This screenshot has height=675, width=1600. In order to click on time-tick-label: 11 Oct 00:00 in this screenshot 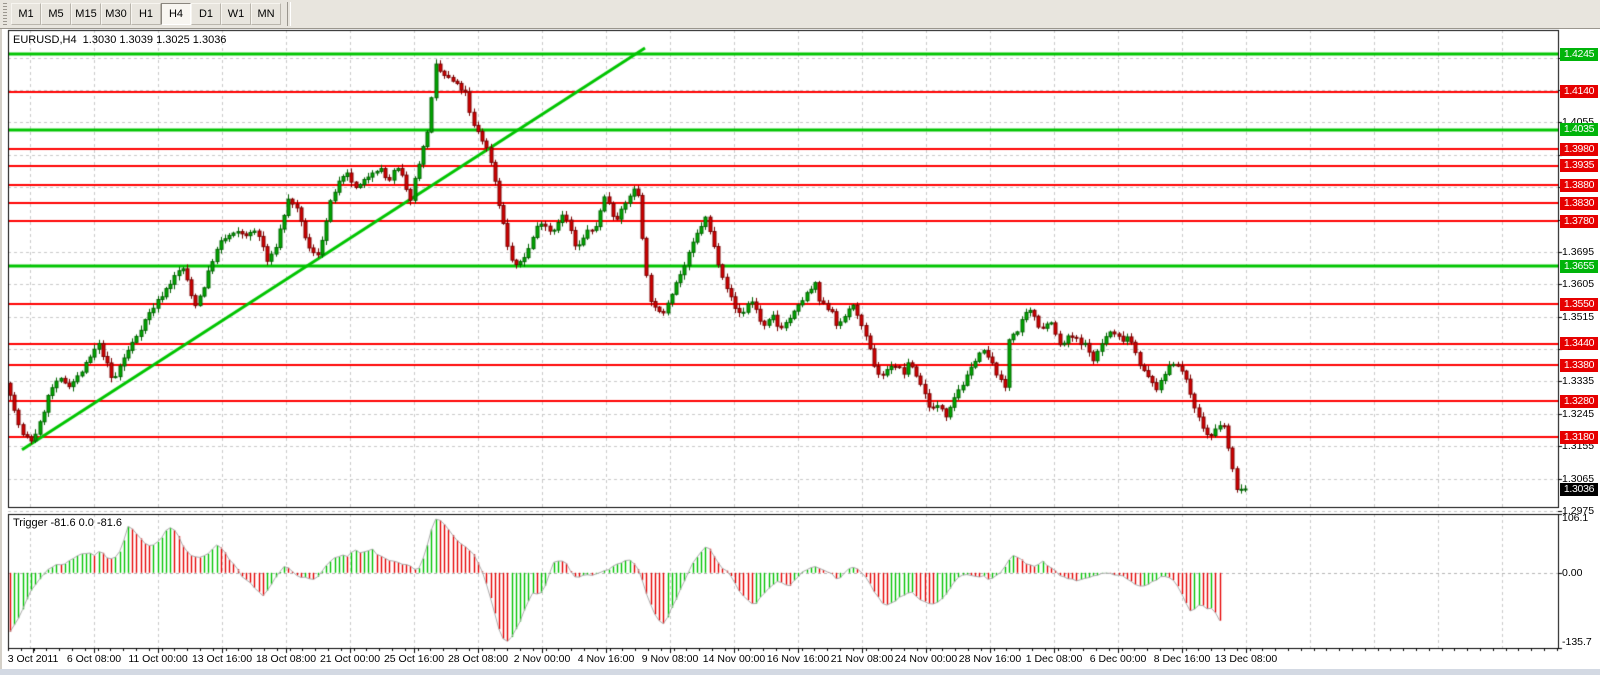, I will do `click(158, 659)`.